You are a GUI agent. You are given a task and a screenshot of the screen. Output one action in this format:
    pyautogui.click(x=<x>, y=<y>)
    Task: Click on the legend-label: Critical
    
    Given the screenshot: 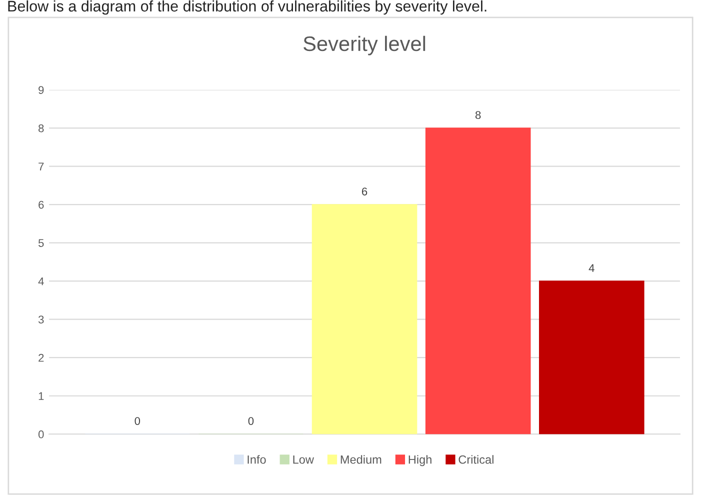 What is the action you would take?
    pyautogui.click(x=476, y=459)
    